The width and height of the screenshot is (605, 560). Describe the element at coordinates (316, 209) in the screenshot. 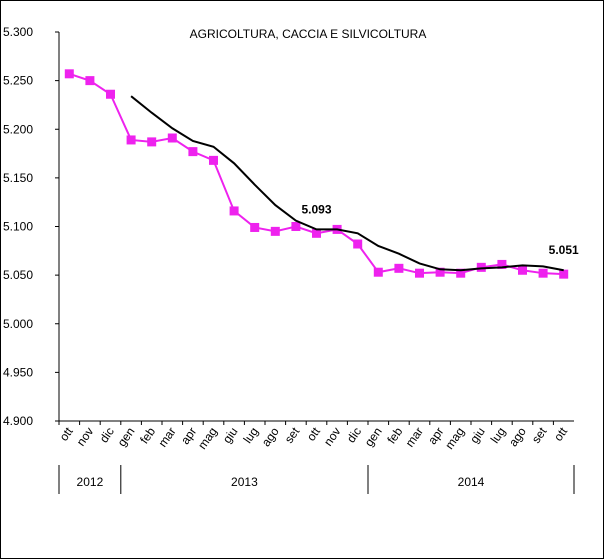

I see `data-label: 5.093` at that location.